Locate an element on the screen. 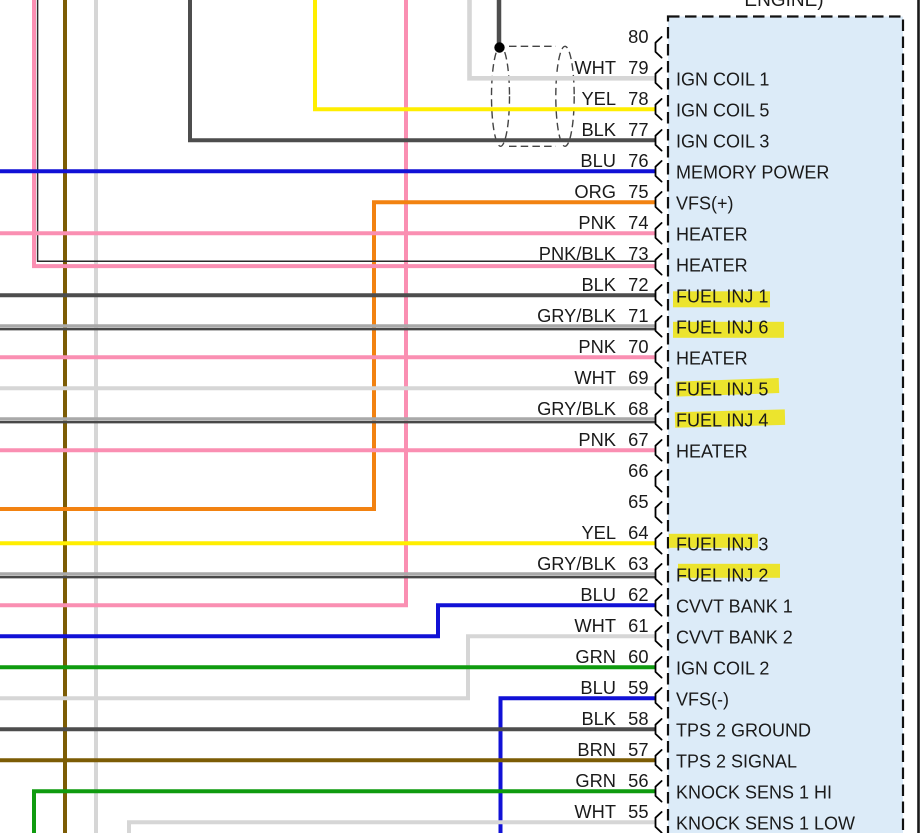  svg-text: 58 is located at coordinates (638, 718).